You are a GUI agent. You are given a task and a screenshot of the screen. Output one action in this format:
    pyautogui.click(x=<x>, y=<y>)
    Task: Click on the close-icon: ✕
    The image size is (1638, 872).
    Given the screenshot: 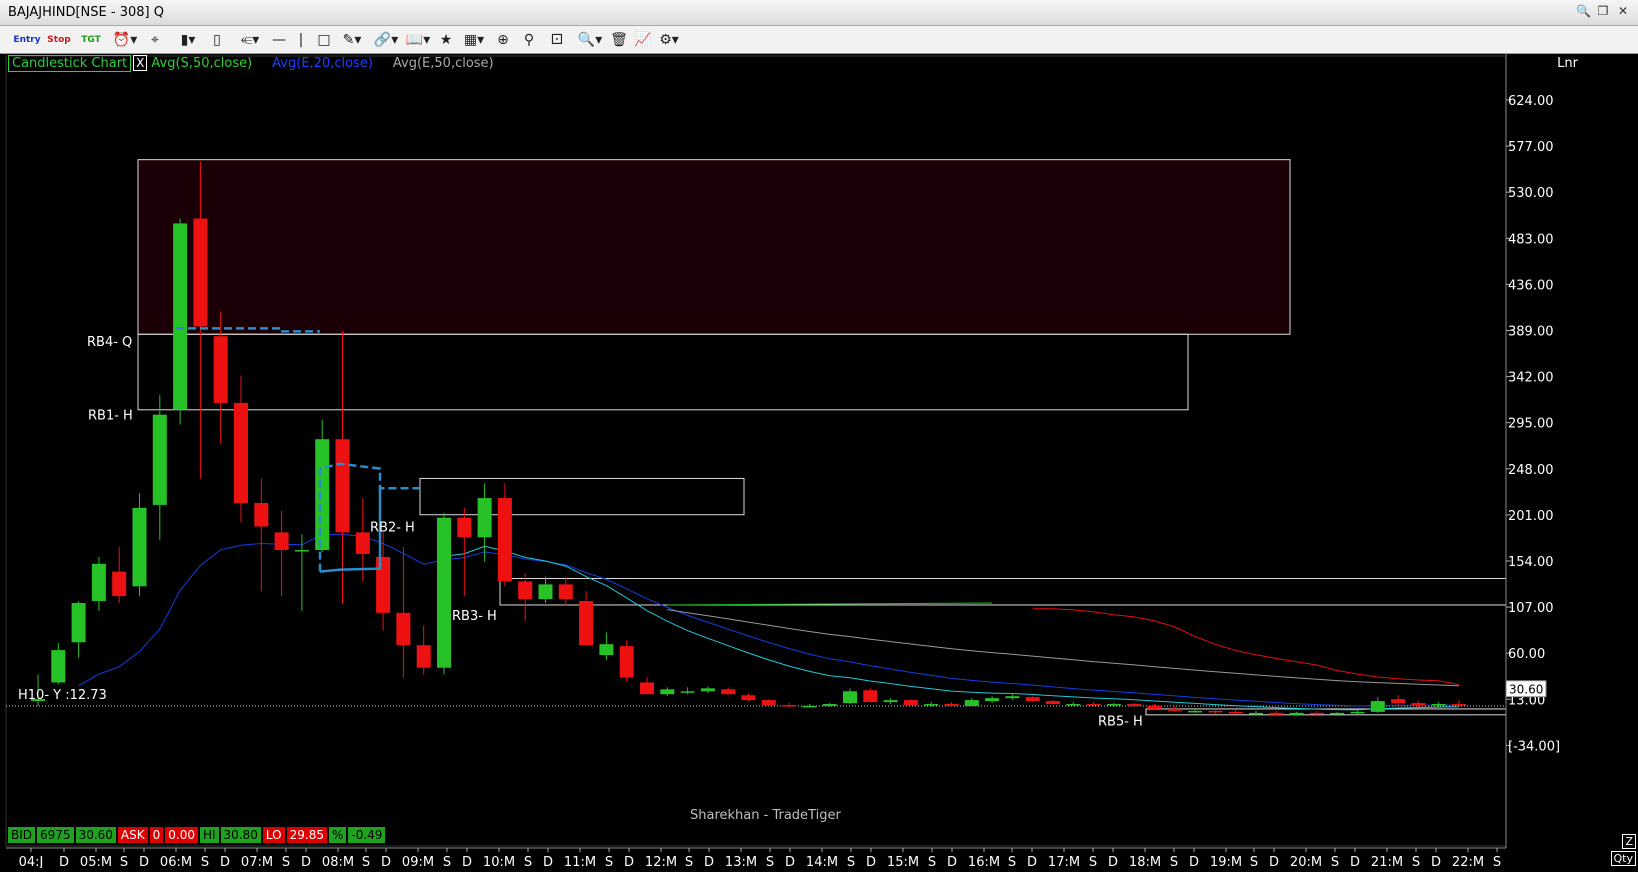 What is the action you would take?
    pyautogui.click(x=1623, y=11)
    